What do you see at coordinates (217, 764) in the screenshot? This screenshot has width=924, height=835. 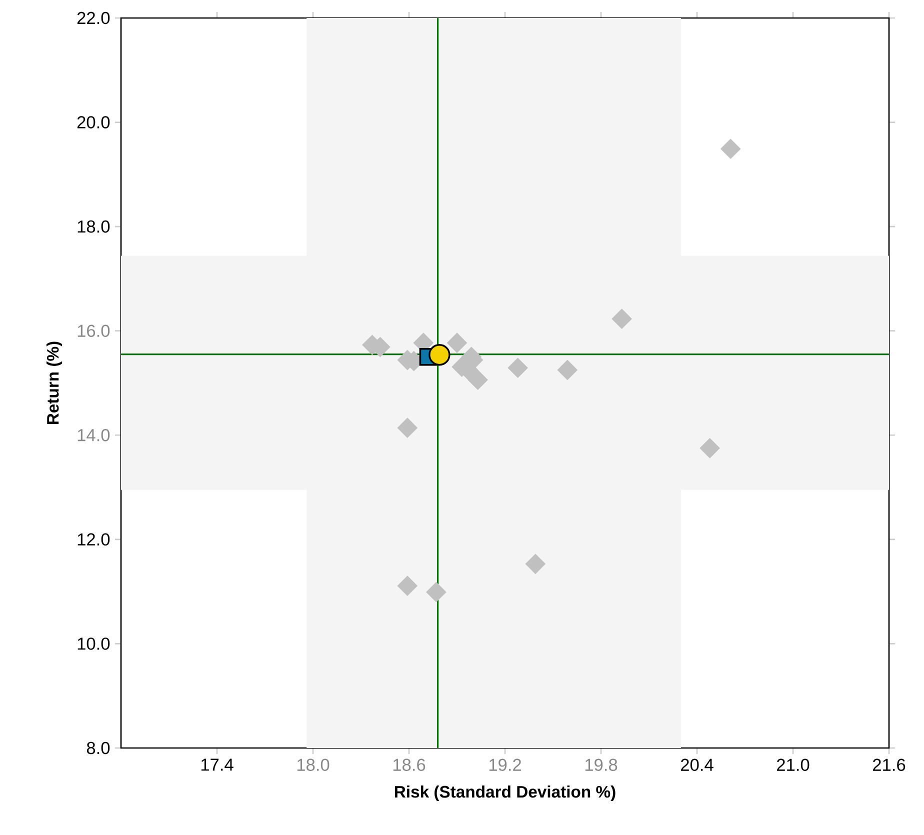 I see `x-tick-label: 17.4` at bounding box center [217, 764].